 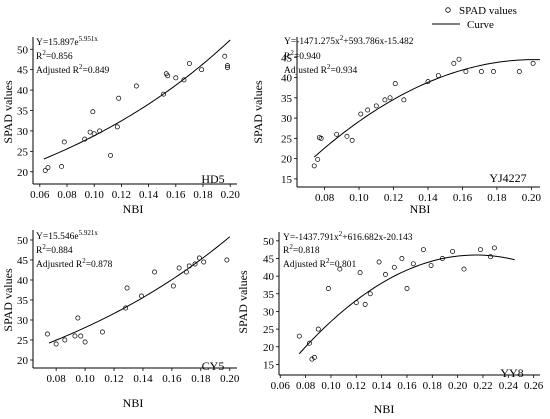 I want to click on adjusted-r2-text: Adjusted R2=0.934, so click(x=320, y=69).